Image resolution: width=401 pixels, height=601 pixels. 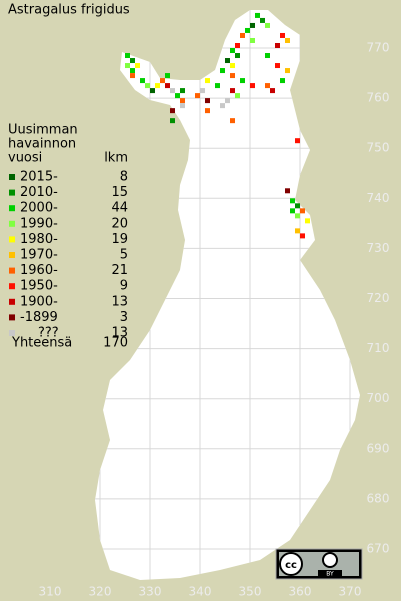 I want to click on license-text: BY, so click(x=330, y=574).